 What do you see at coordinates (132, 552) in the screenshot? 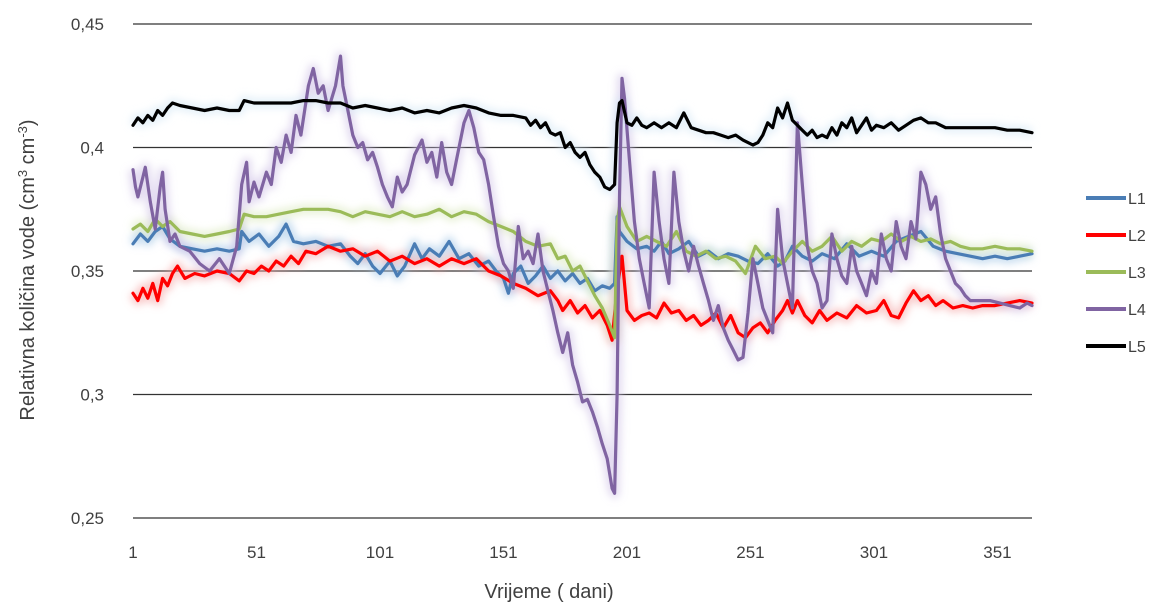
I see `x-tick-label: 1` at bounding box center [132, 552].